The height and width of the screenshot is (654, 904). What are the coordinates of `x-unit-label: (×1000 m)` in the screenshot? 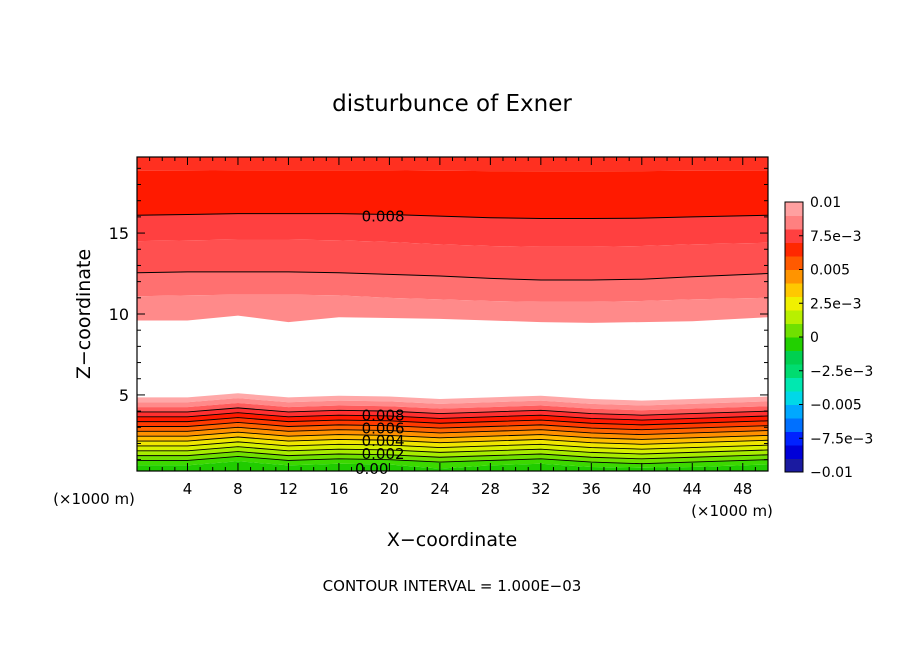 It's located at (732, 511).